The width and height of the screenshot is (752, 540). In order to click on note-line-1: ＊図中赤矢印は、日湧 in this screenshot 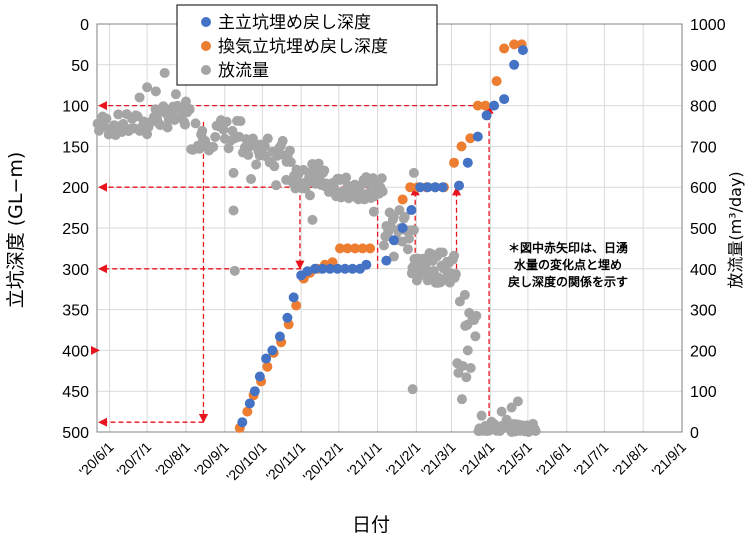, I will do `click(568, 247)`.